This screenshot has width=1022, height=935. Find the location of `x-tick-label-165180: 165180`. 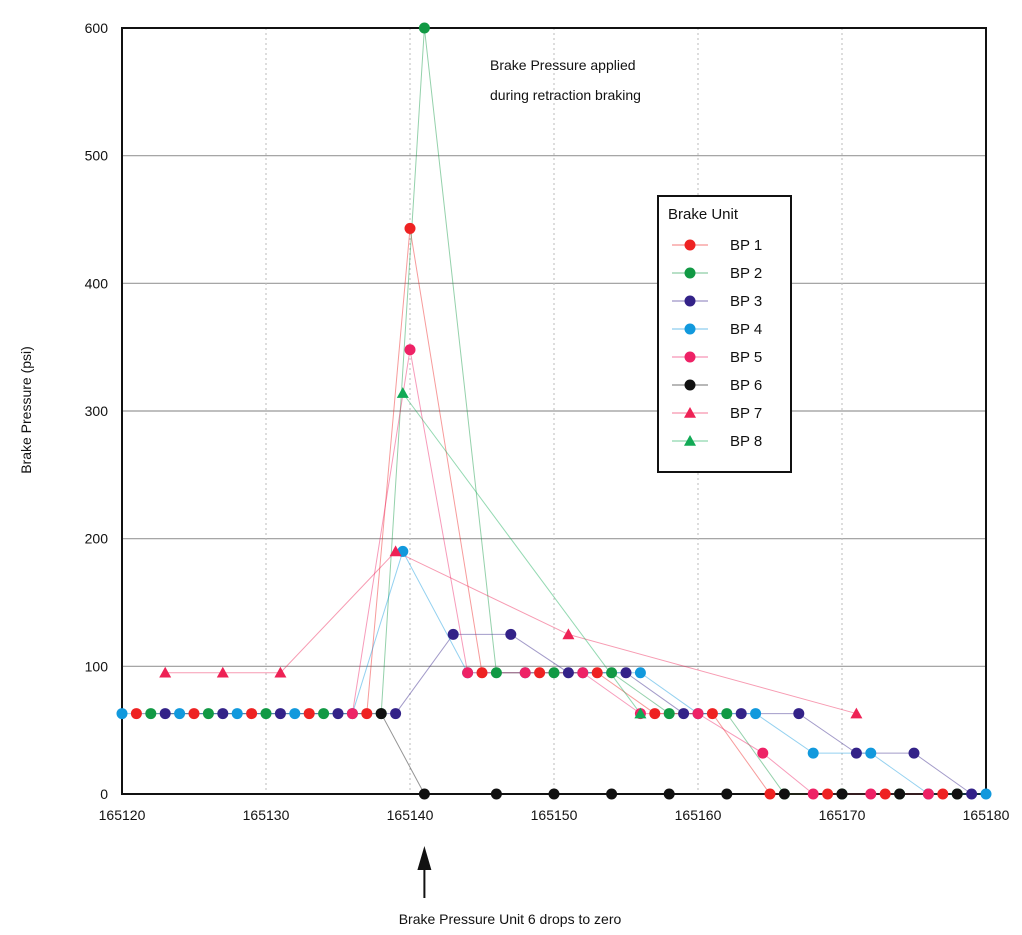

x-tick-label-165180: 165180 is located at coordinates (986, 815).